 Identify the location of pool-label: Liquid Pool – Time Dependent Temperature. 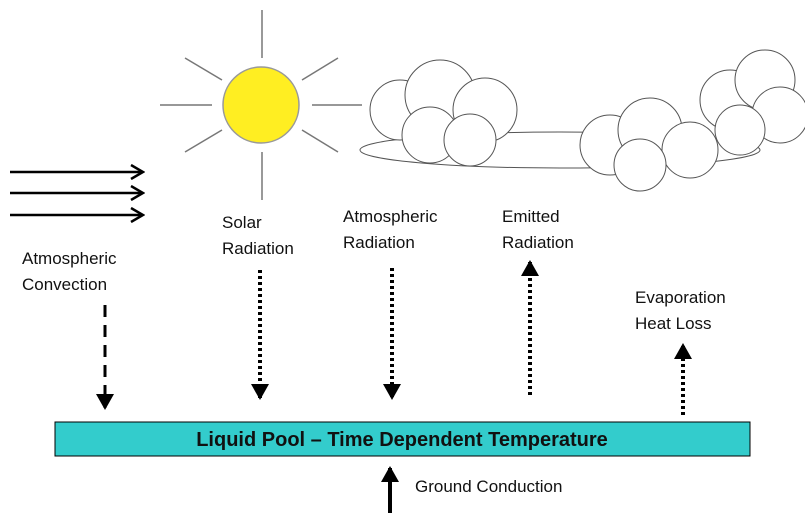
(402, 440).